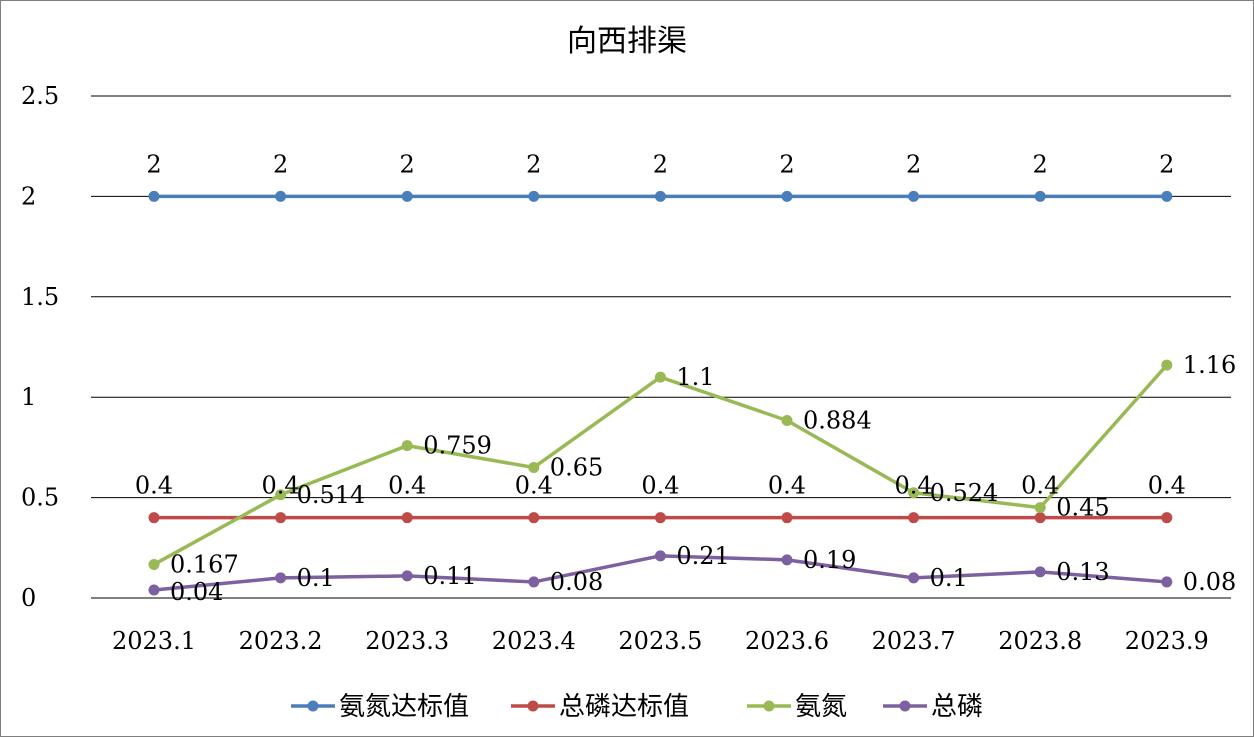  What do you see at coordinates (695, 377) in the screenshot?
I see `data-label: 1.1` at bounding box center [695, 377].